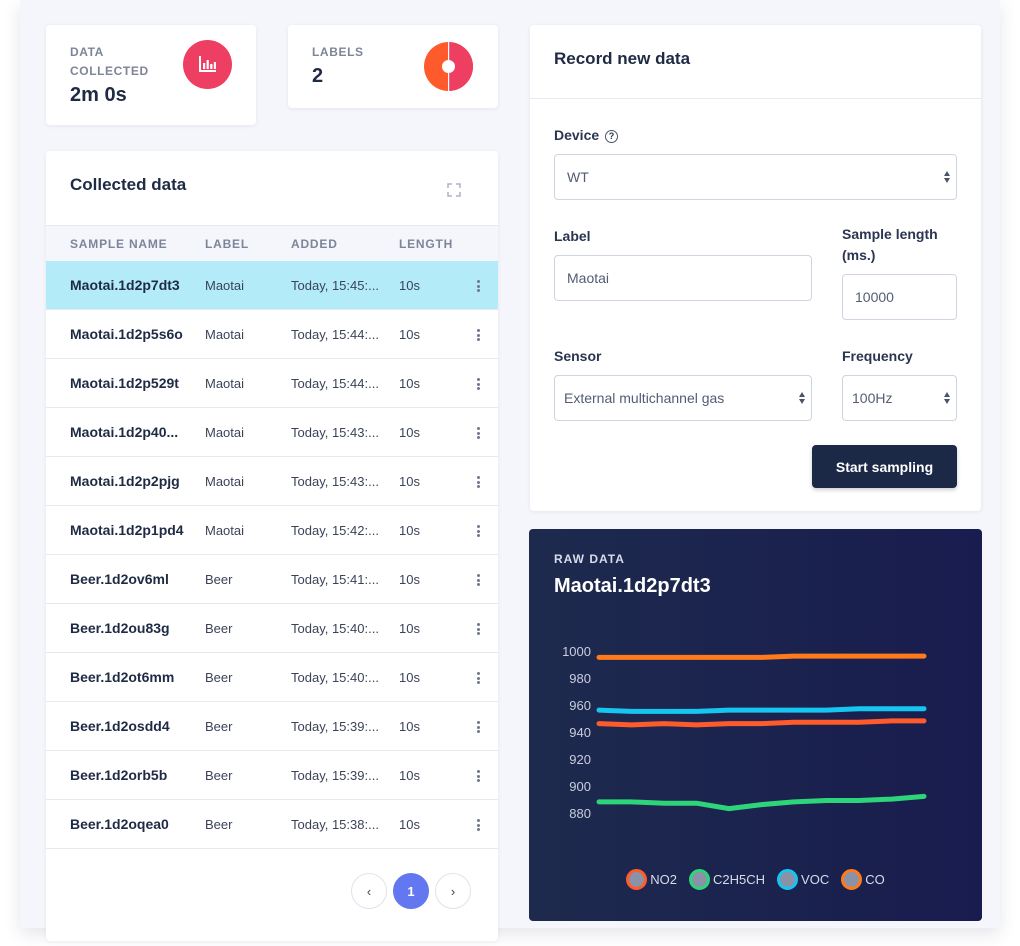  I want to click on label-input: Maotai, so click(683, 278).